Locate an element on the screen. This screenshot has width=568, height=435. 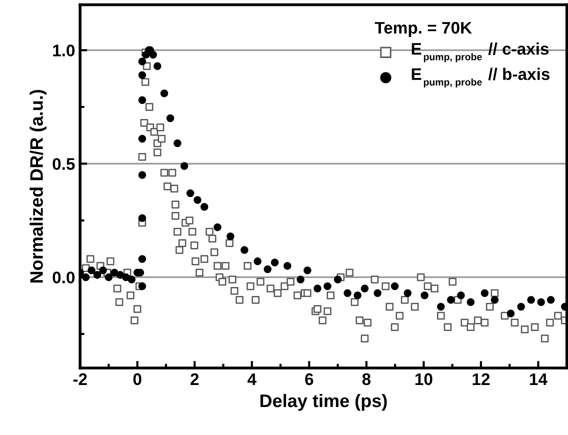
x-tick-label: -2 is located at coordinates (80, 379).